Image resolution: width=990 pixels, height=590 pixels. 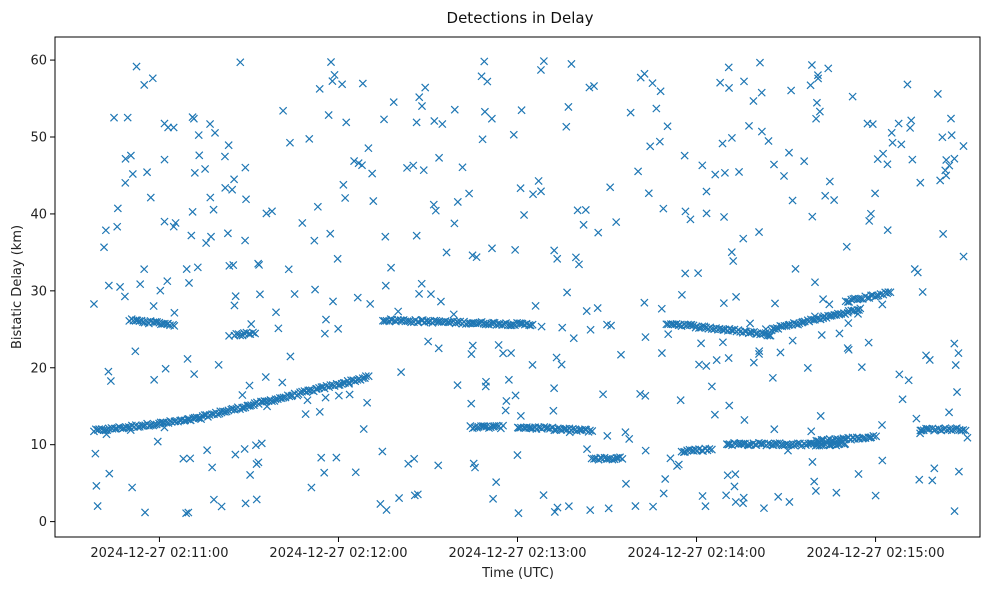 I want to click on y-axis: 0 10 20 30 40 50 60, so click(x=42, y=292).